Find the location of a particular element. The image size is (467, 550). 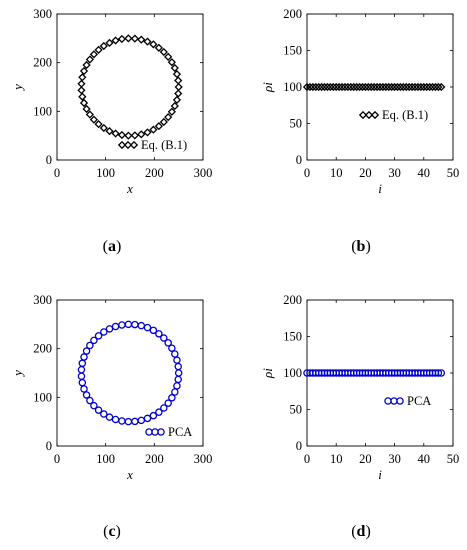

y-tick-label: 150 is located at coordinates (292, 337).